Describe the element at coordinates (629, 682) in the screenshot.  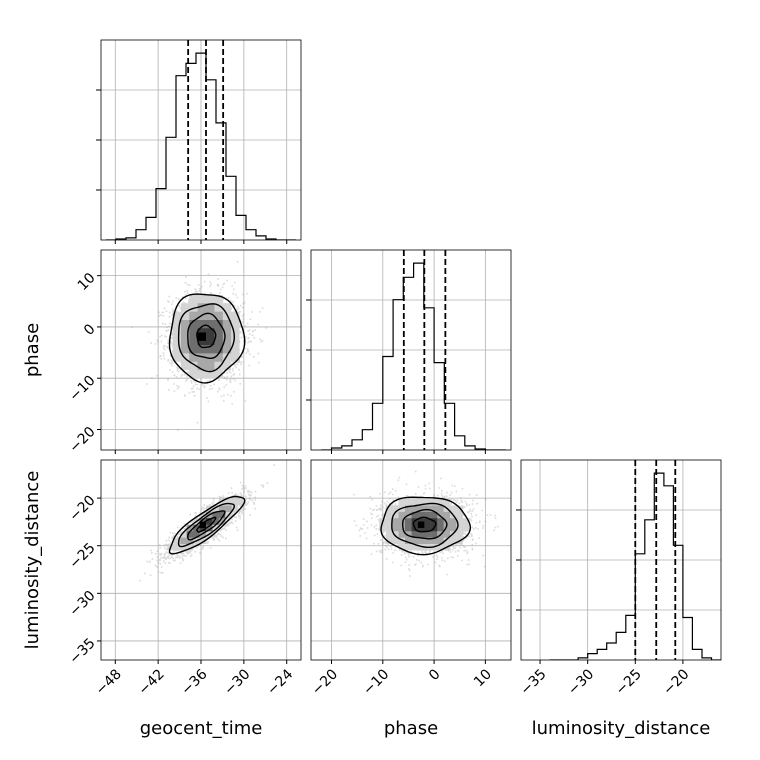
I see `x-tick-label-luminosity_distance-2: −25` at that location.